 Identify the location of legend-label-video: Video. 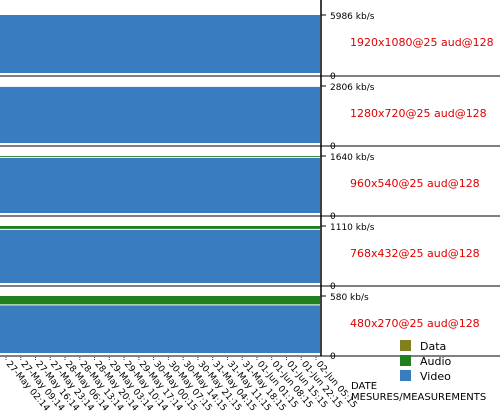
(435, 376).